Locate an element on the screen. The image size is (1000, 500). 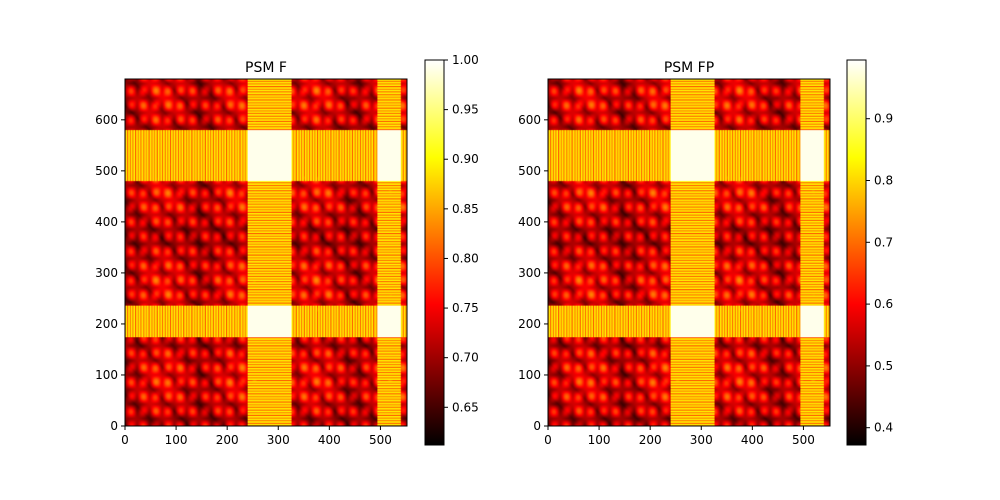
colorbar-tick-label: 0.4 is located at coordinates (883, 428).